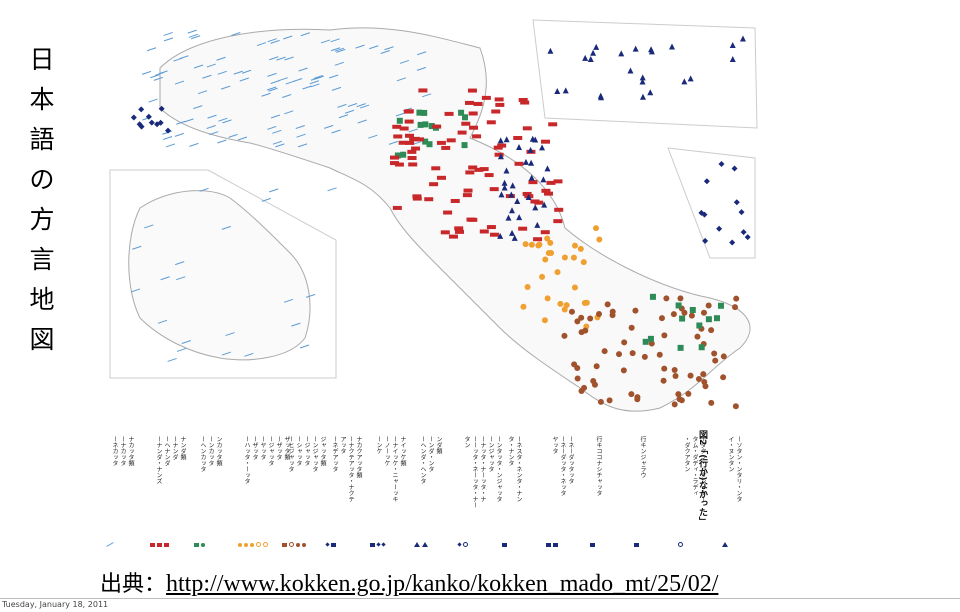 The width and height of the screenshot is (960, 612). What do you see at coordinates (598, 466) in the screenshot?
I see `legend-entry-text: 行キココナシチャッタ` at bounding box center [598, 466].